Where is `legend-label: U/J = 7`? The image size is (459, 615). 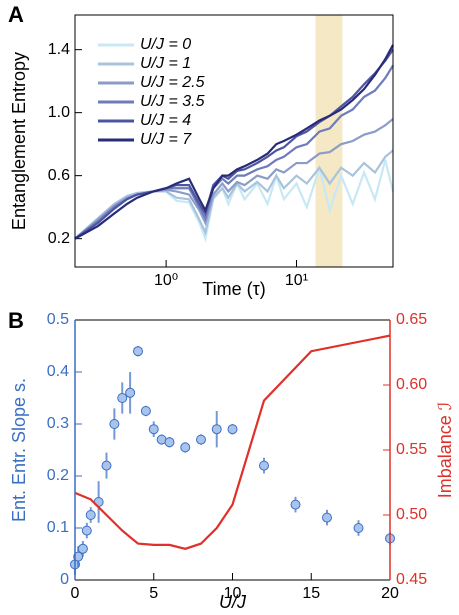
legend-label: U/J = 7 is located at coordinates (166, 139).